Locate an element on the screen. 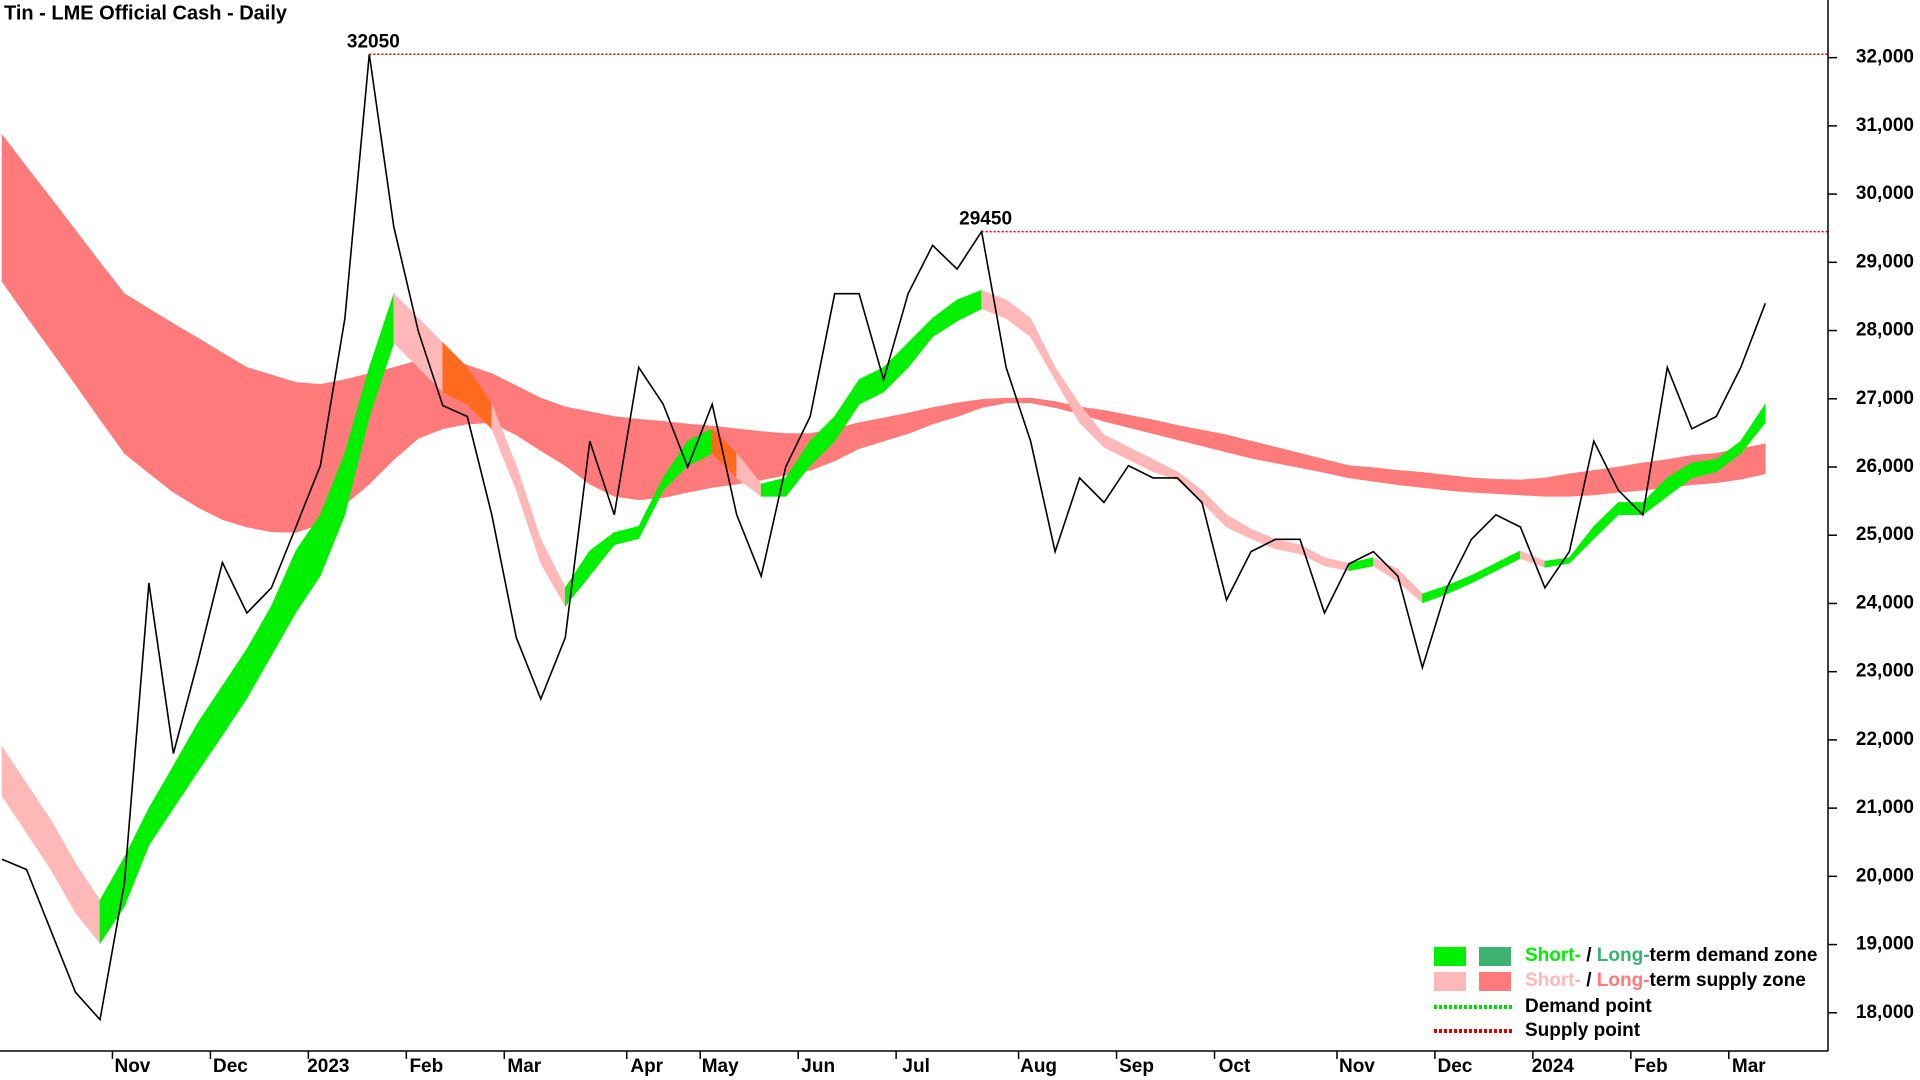 Image resolution: width=1920 pixels, height=1080 pixels. x-tick-label: Jul is located at coordinates (915, 1066).